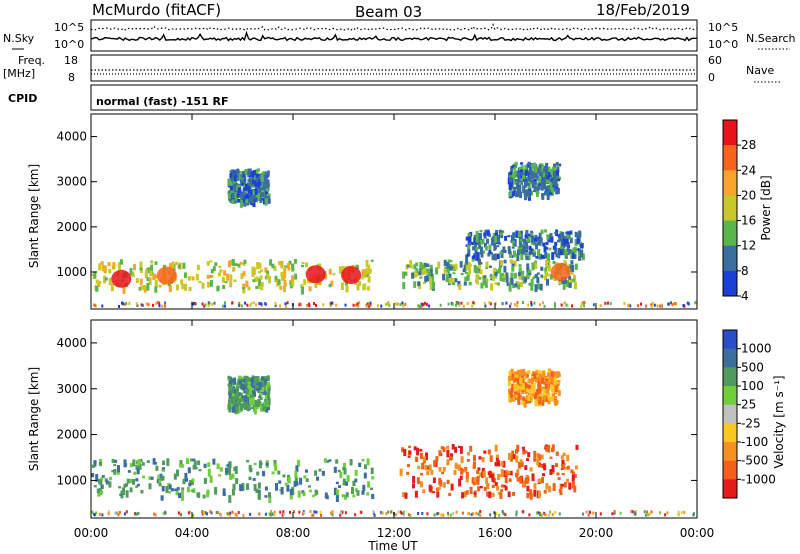 Image resolution: width=800 pixels, height=554 pixels. I want to click on x-axis-label: Time UT, so click(392, 546).